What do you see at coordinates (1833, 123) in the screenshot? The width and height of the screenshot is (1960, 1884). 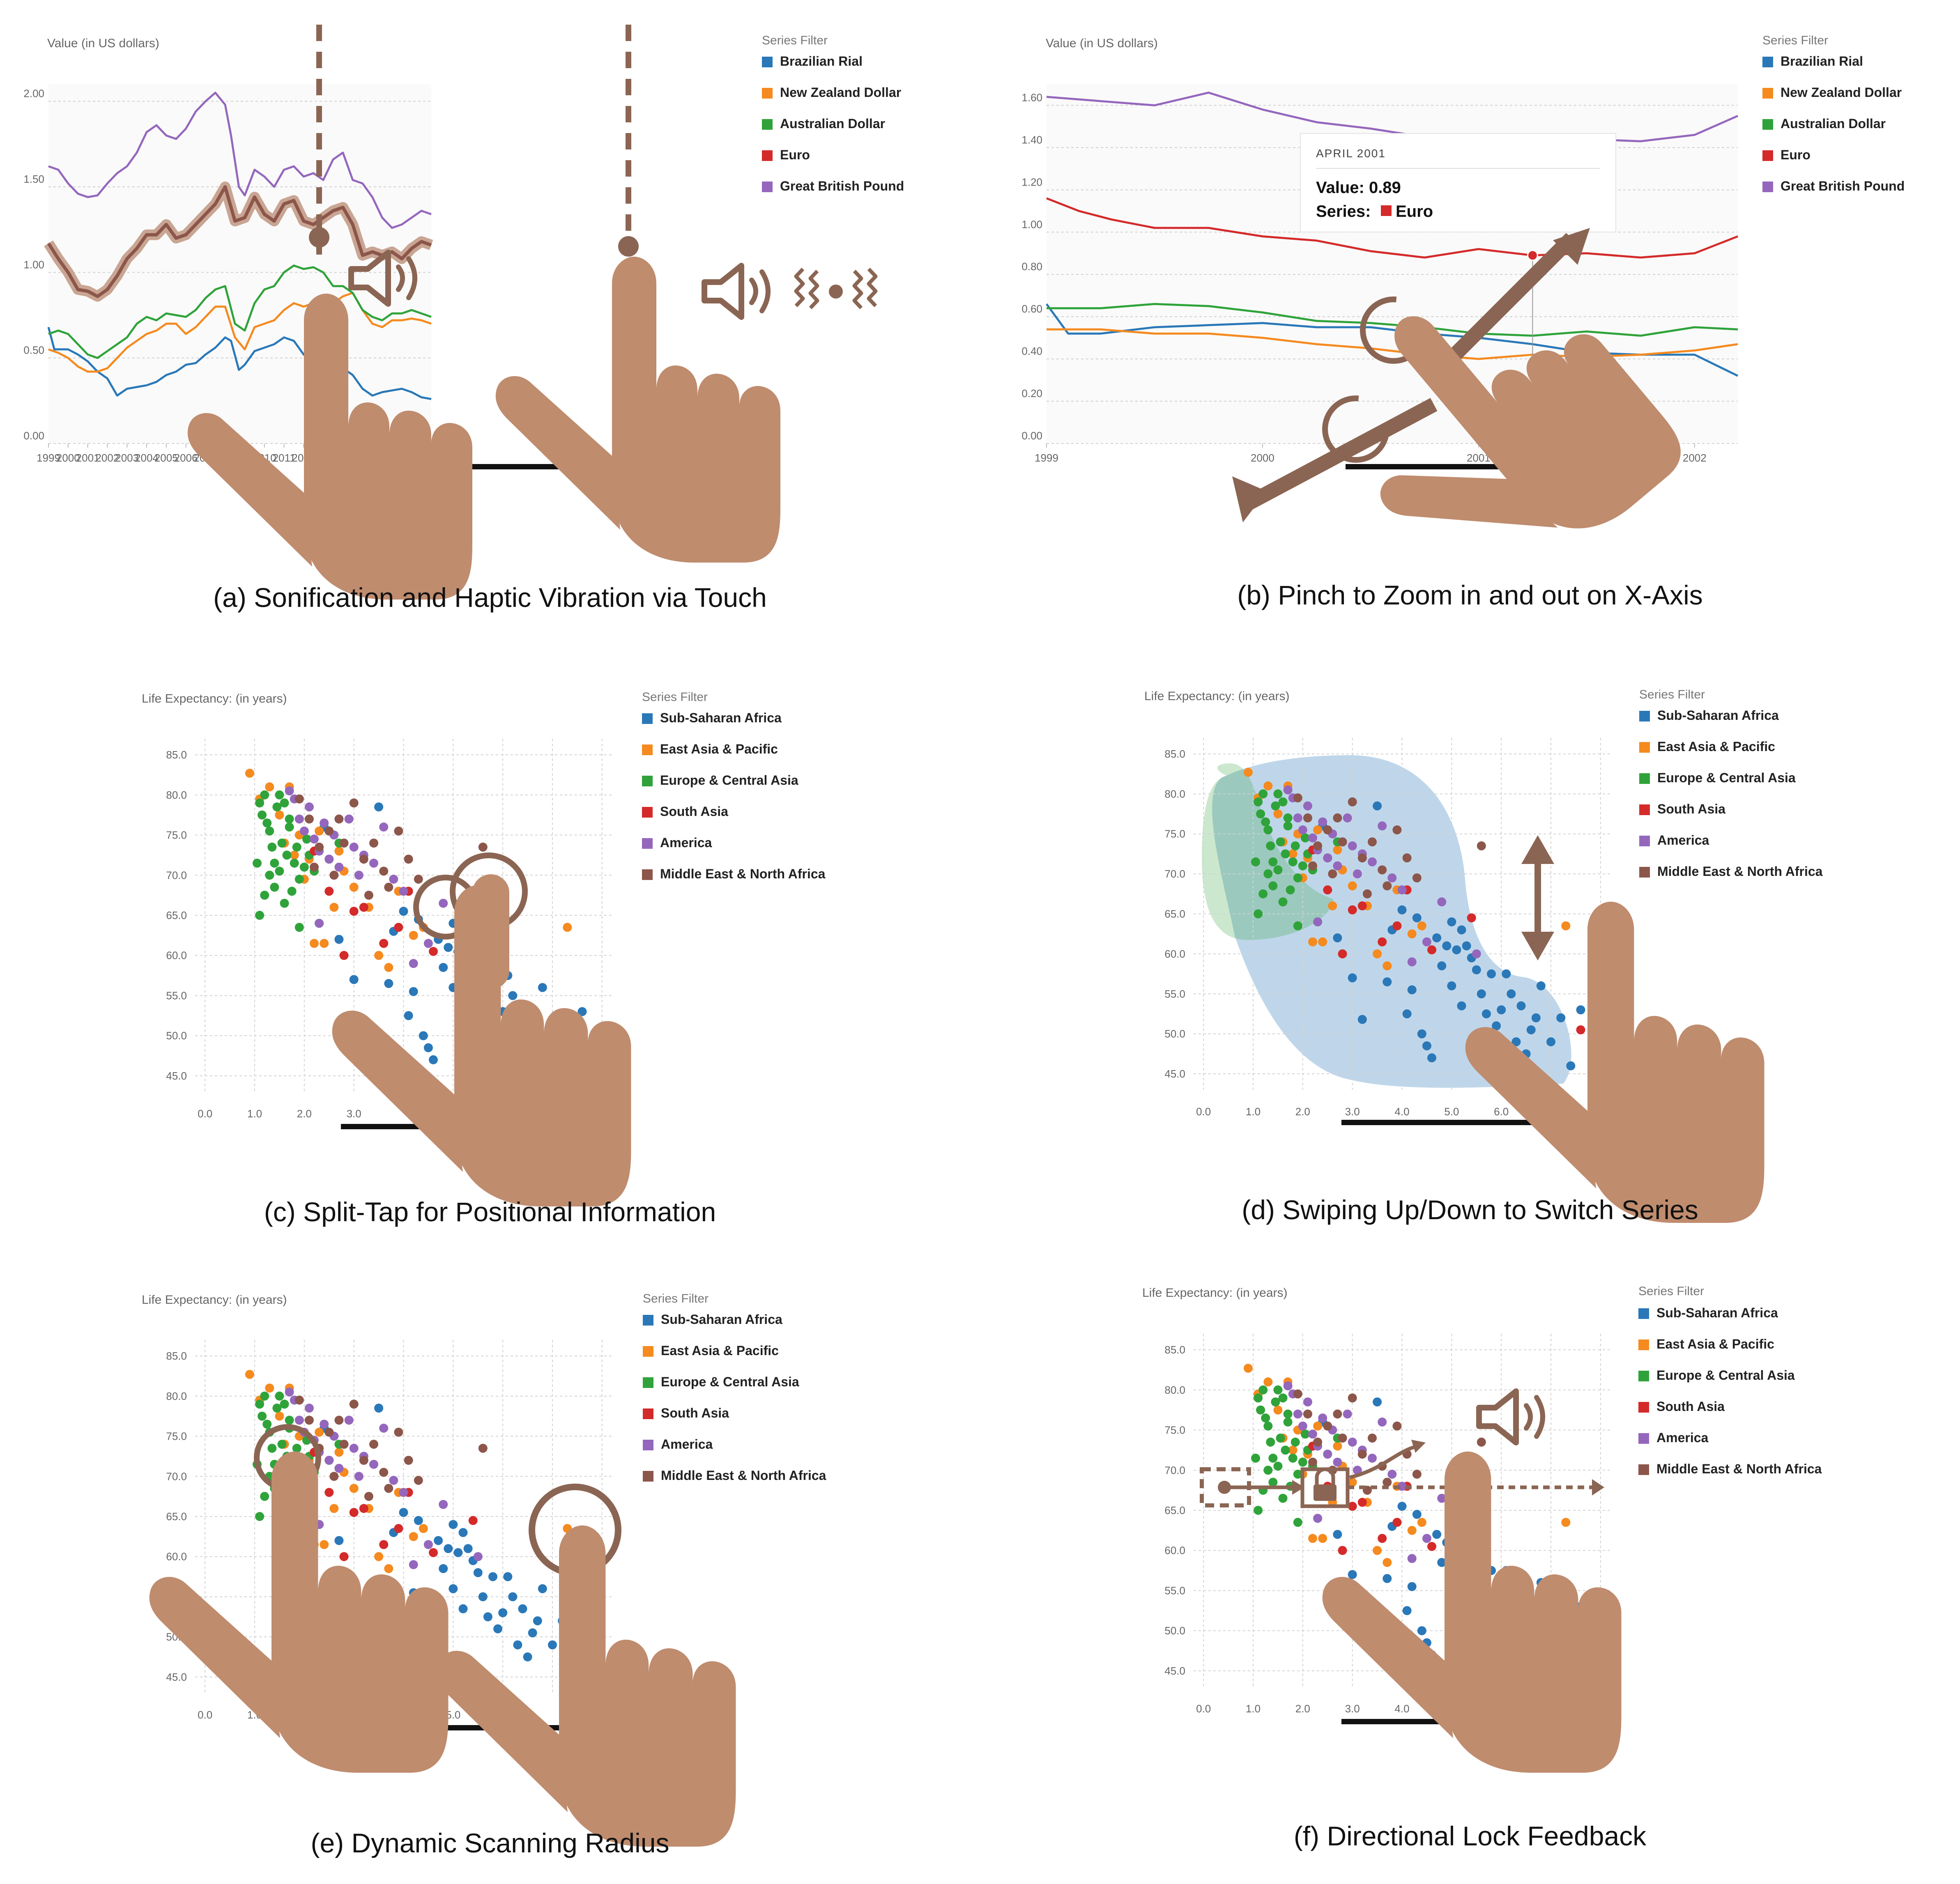 I see `legend-item: Australian Dollar` at bounding box center [1833, 123].